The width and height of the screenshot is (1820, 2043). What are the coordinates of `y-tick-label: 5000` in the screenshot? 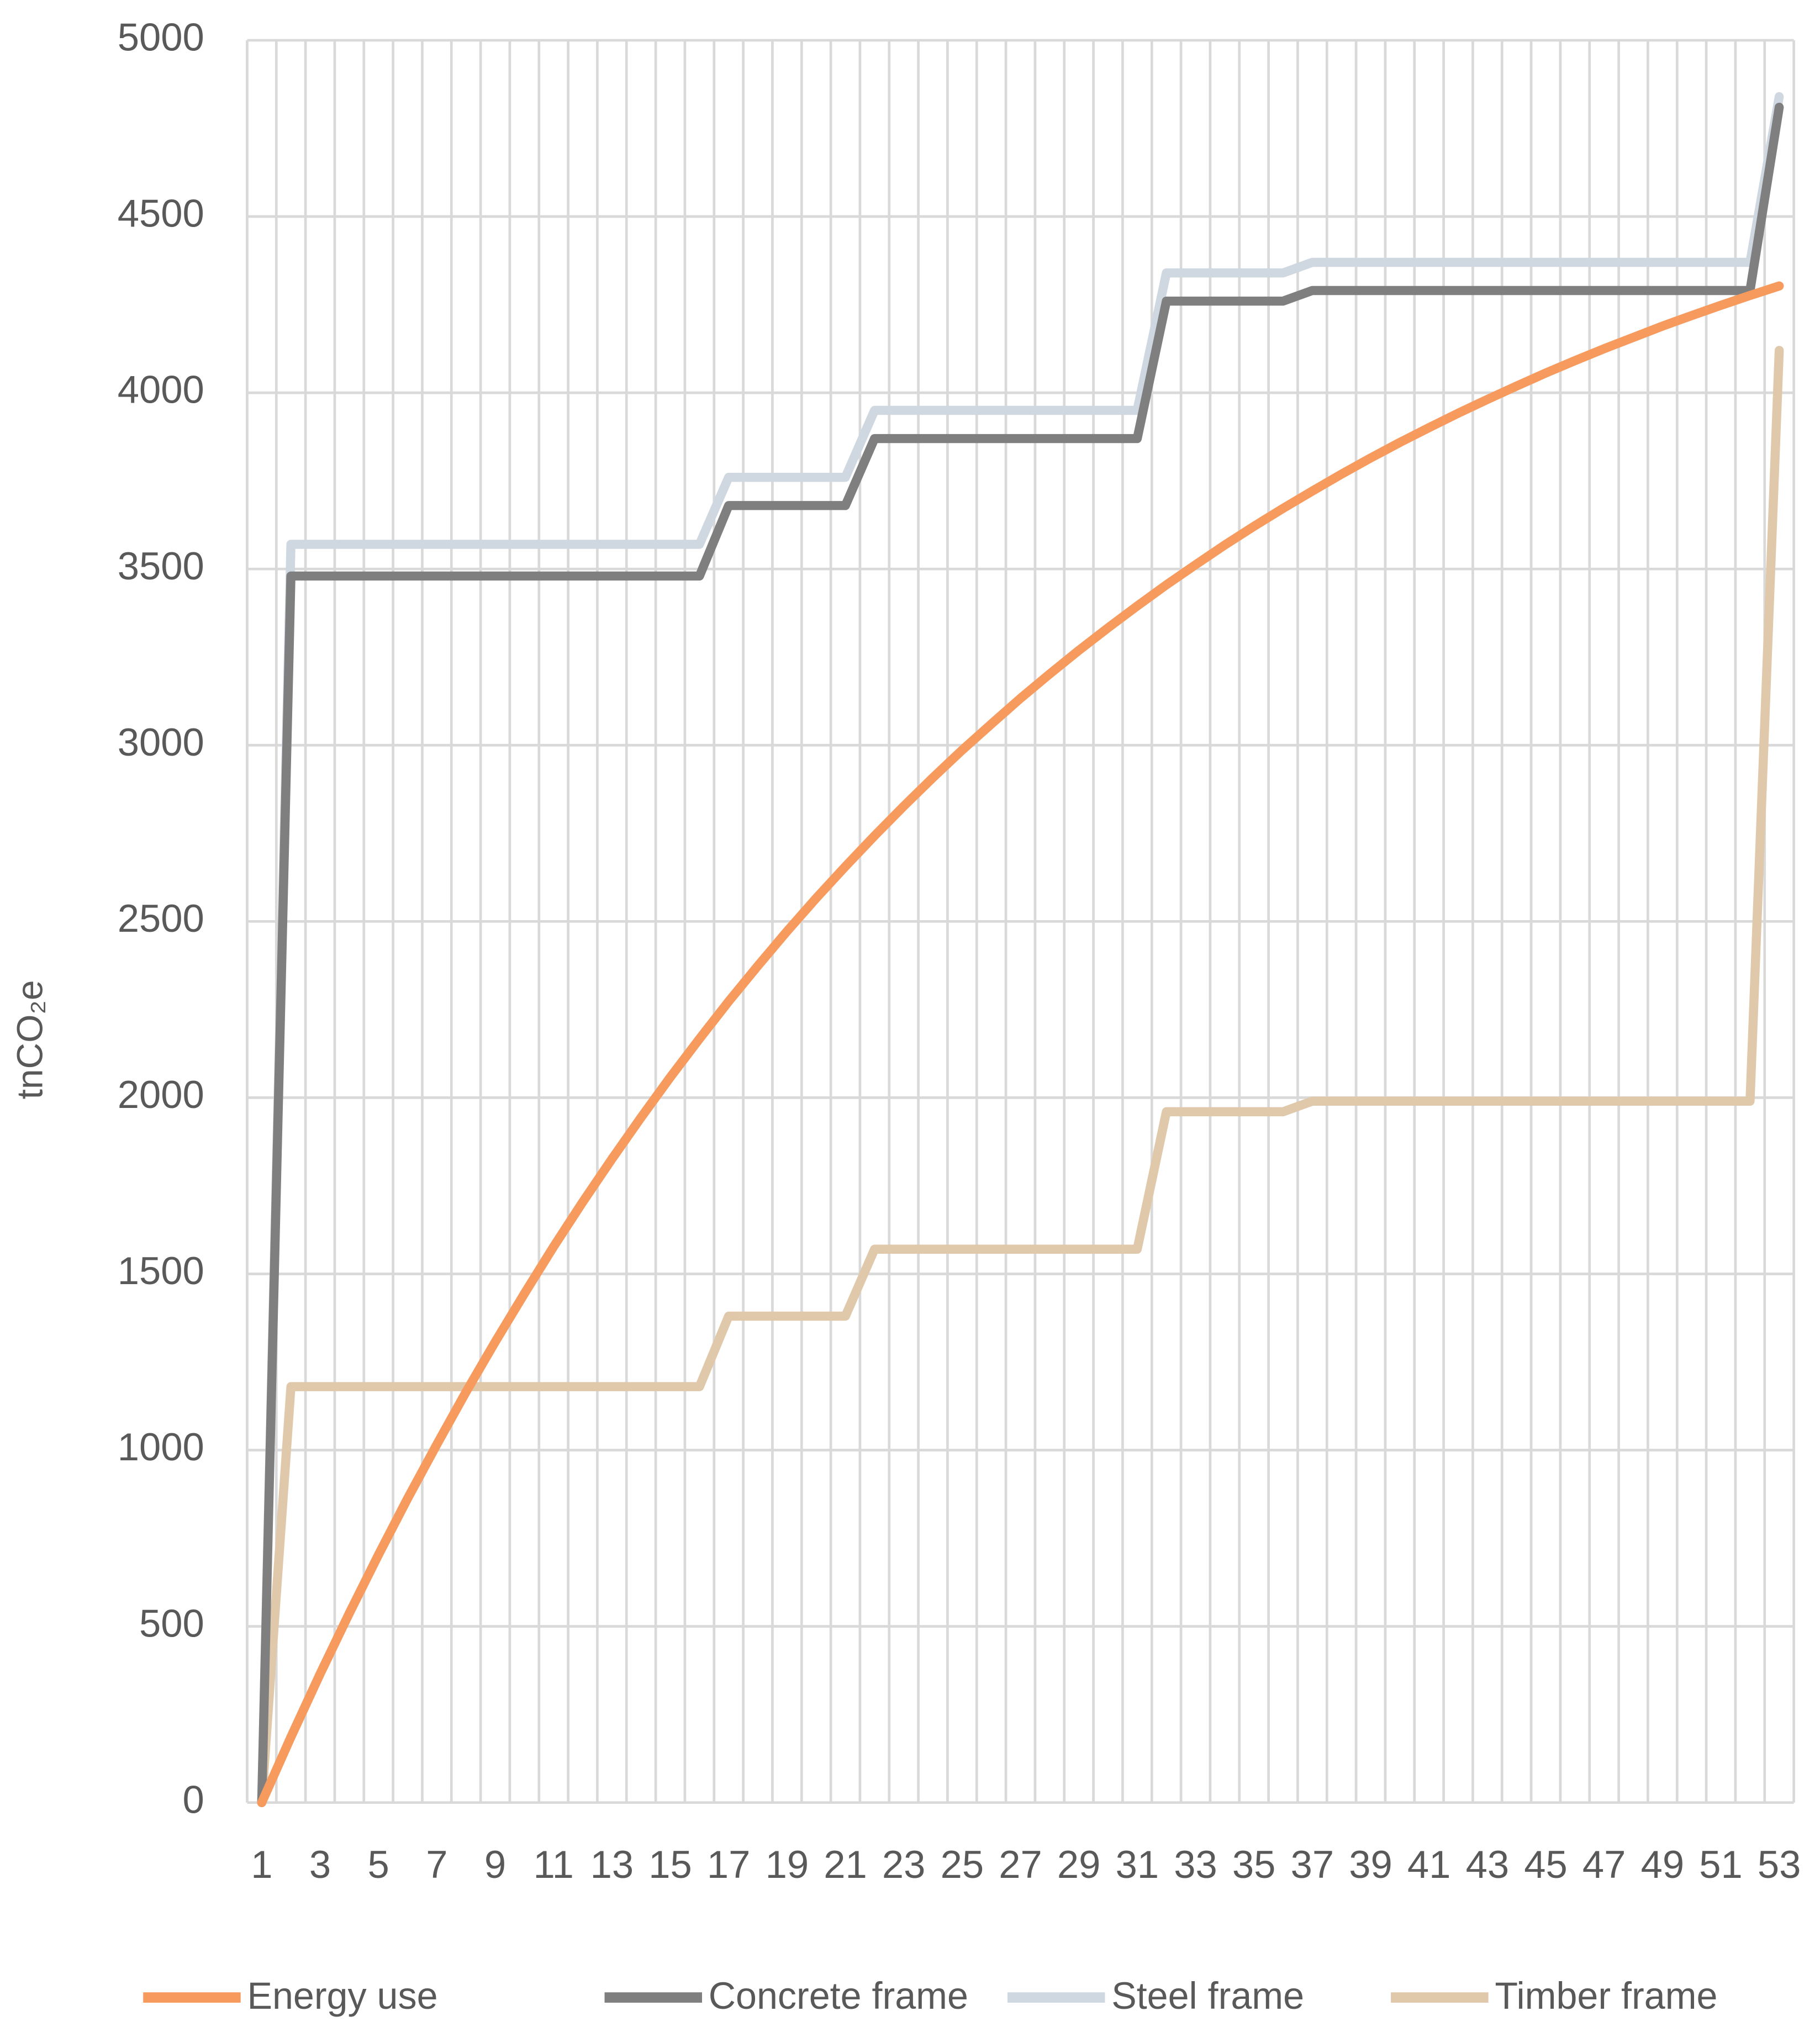 It's located at (161, 37).